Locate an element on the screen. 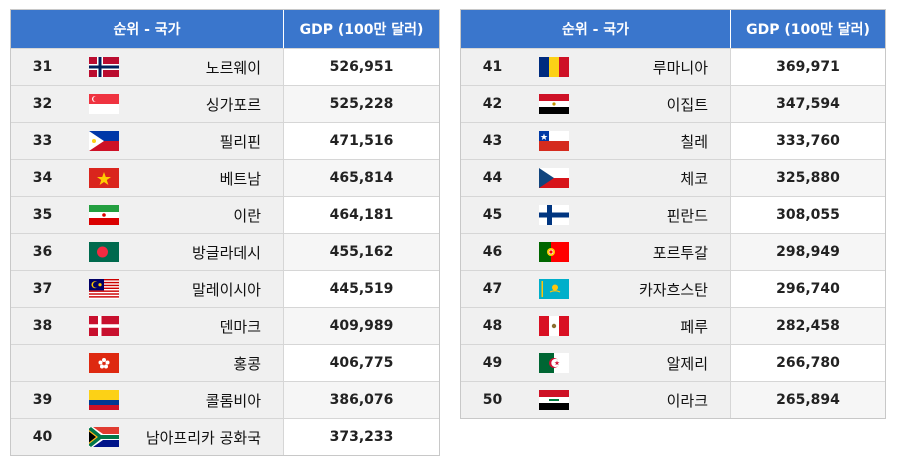 The image size is (900, 461). rank-country-cell: 31 노르웨이 is located at coordinates (147, 67).